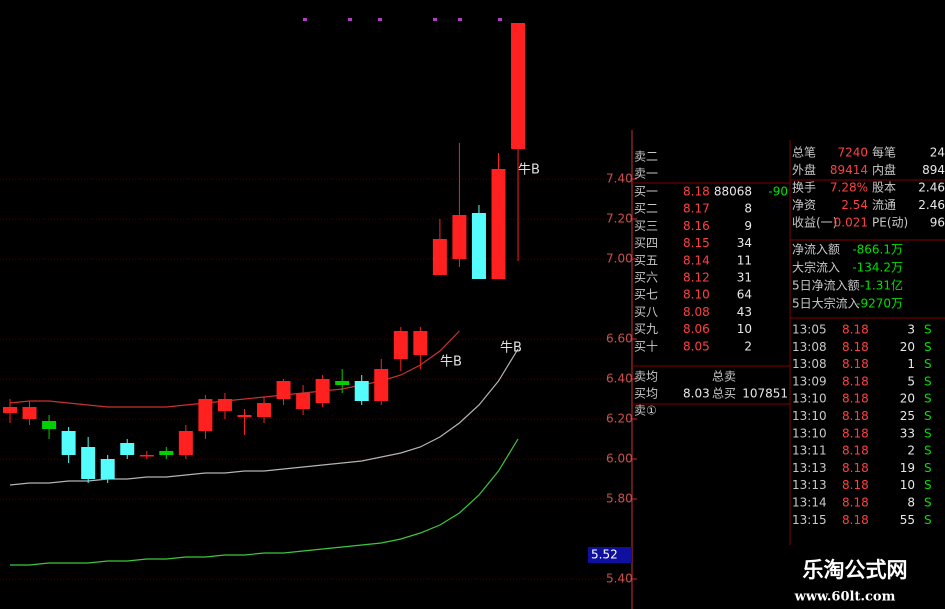 Image resolution: width=945 pixels, height=609 pixels. Describe the element at coordinates (804, 169) in the screenshot. I see `stat-cell: 外盘` at that location.